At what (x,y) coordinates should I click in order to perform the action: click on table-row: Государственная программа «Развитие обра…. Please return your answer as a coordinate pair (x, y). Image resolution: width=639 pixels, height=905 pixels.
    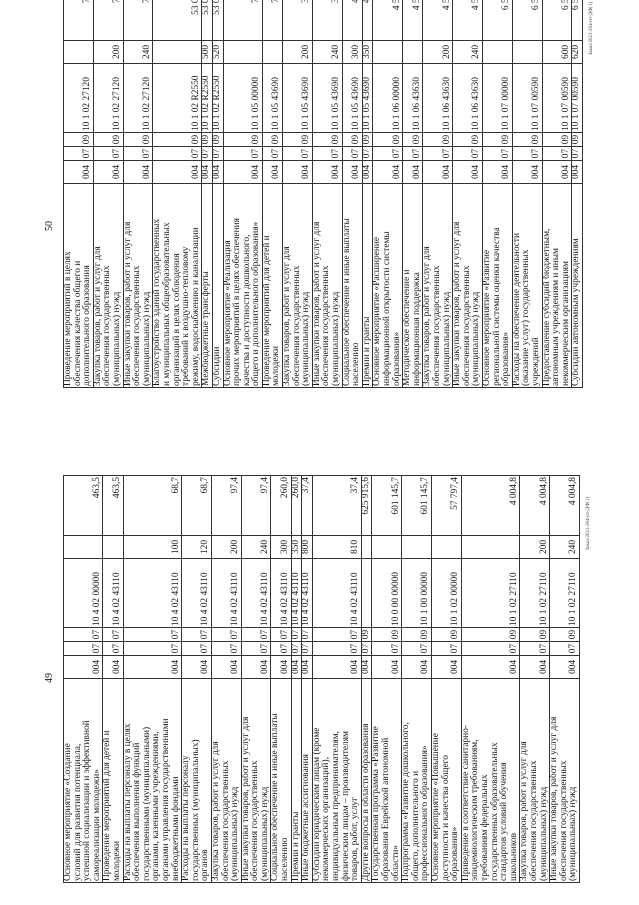
    Looking at the image, I should click on (386, 679).